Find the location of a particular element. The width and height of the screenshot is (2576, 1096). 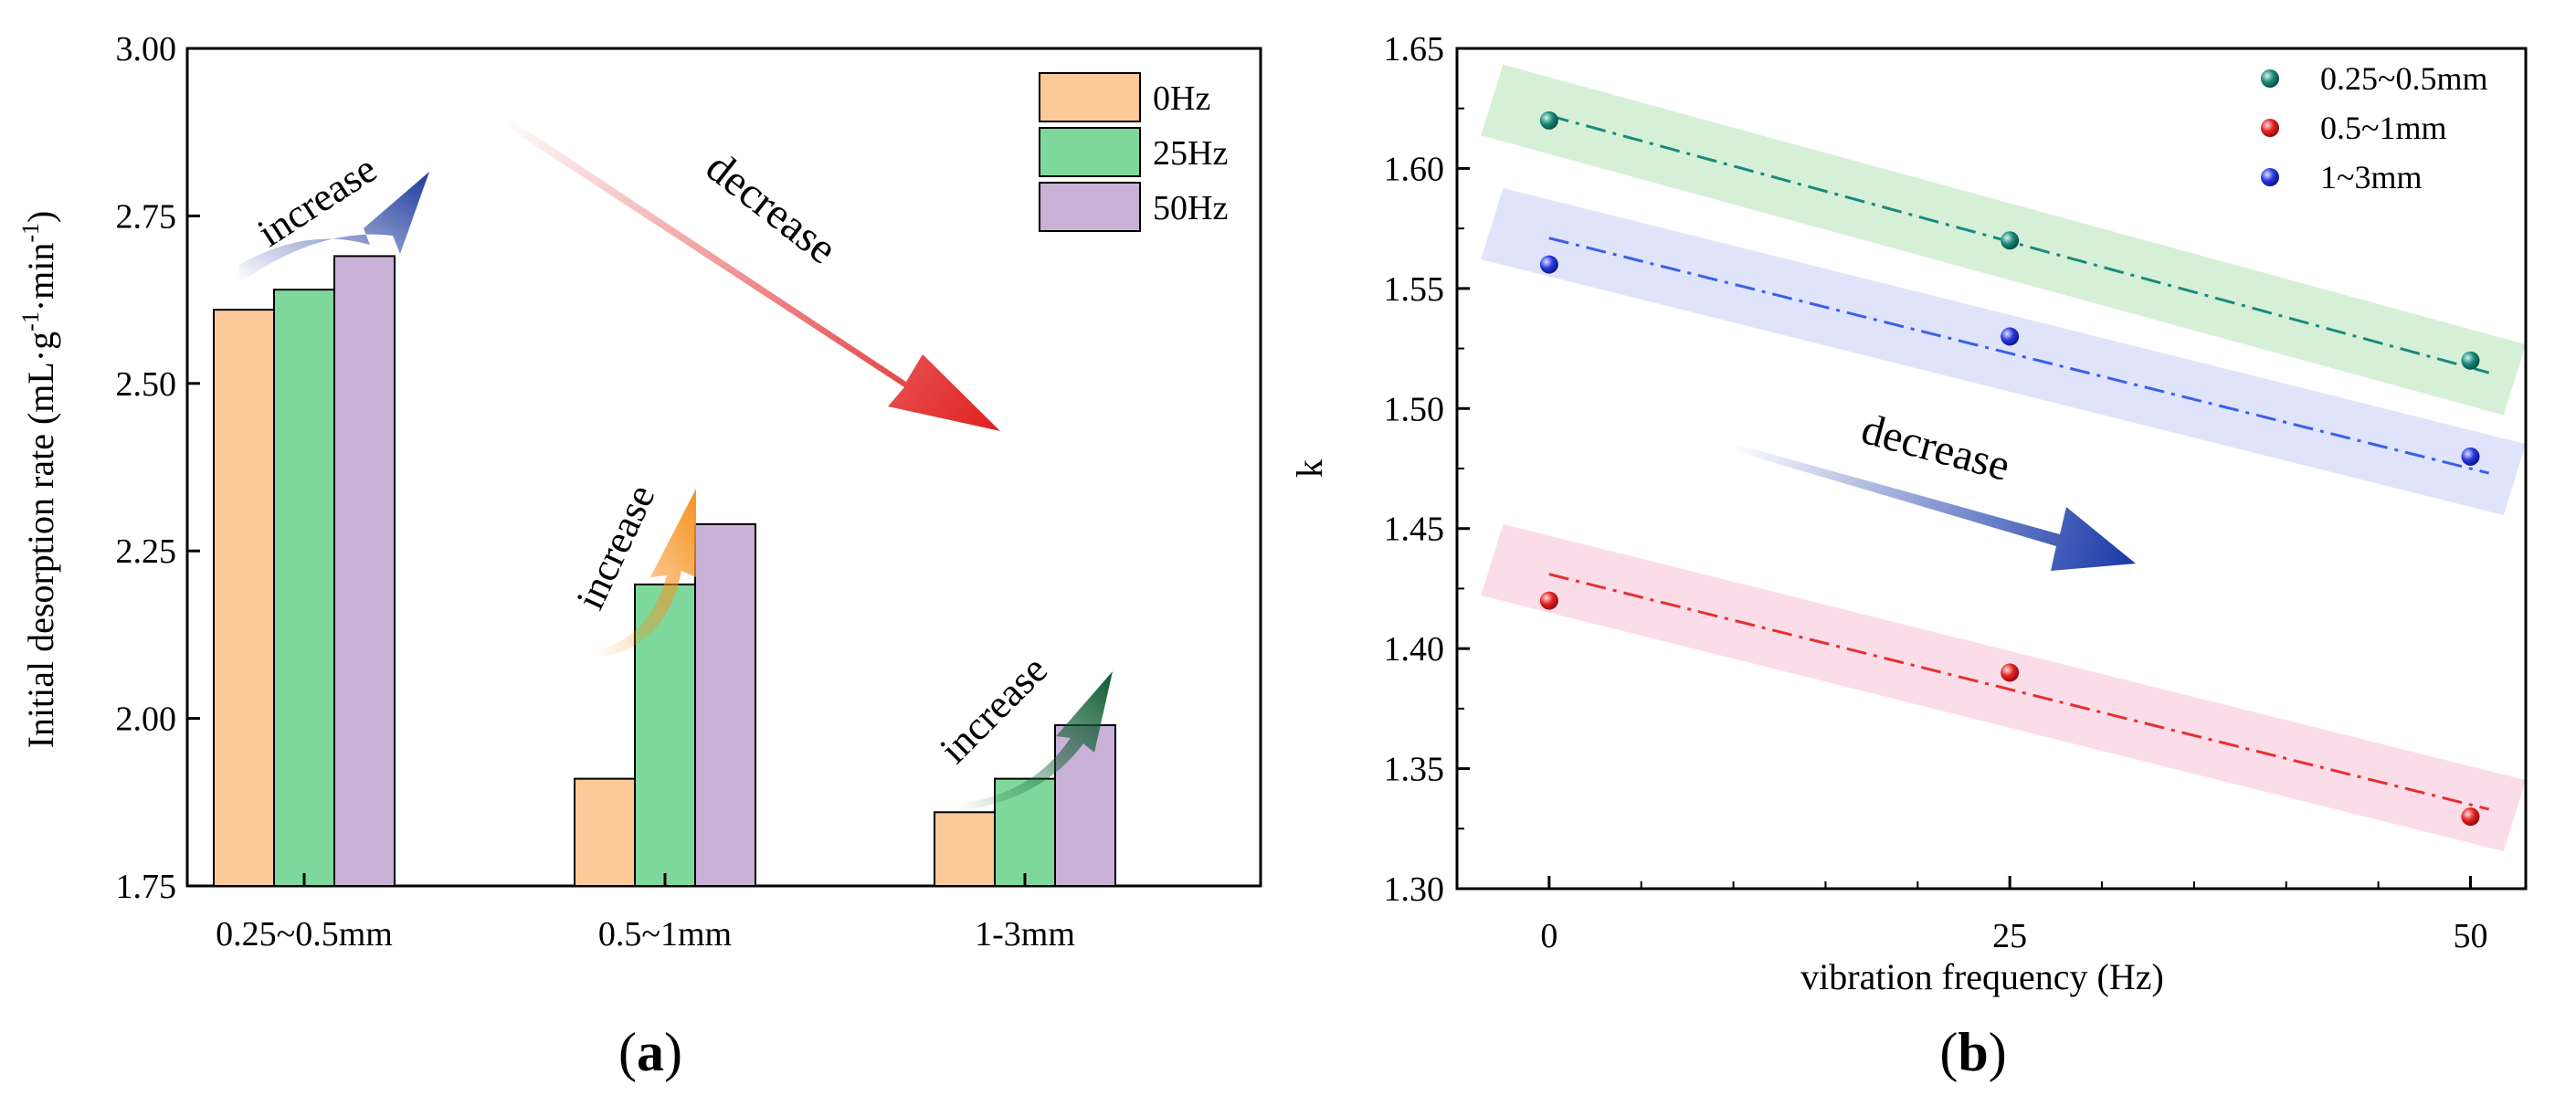

decrease-arrow-blue: decrease is located at coordinates (1932, 488).